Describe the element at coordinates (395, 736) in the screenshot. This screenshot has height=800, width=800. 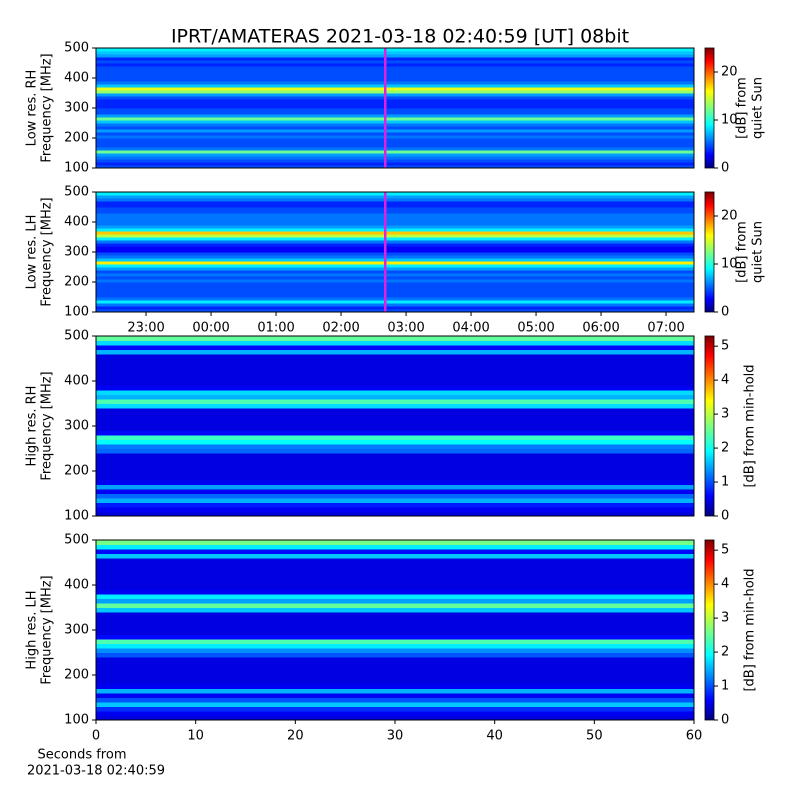
I see `x-tick-label: 30` at that location.